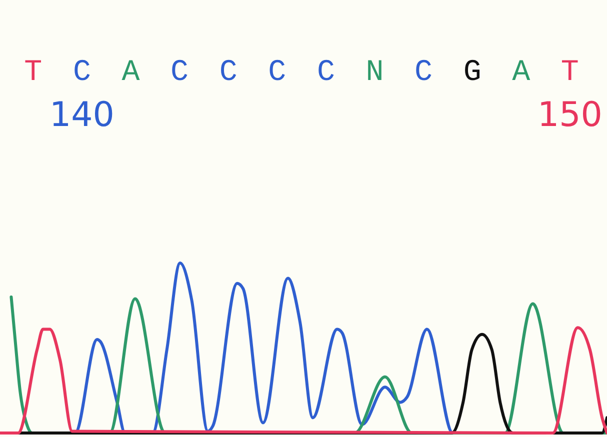 The width and height of the screenshot is (607, 437). I want to click on text: N, so click(375, 73).